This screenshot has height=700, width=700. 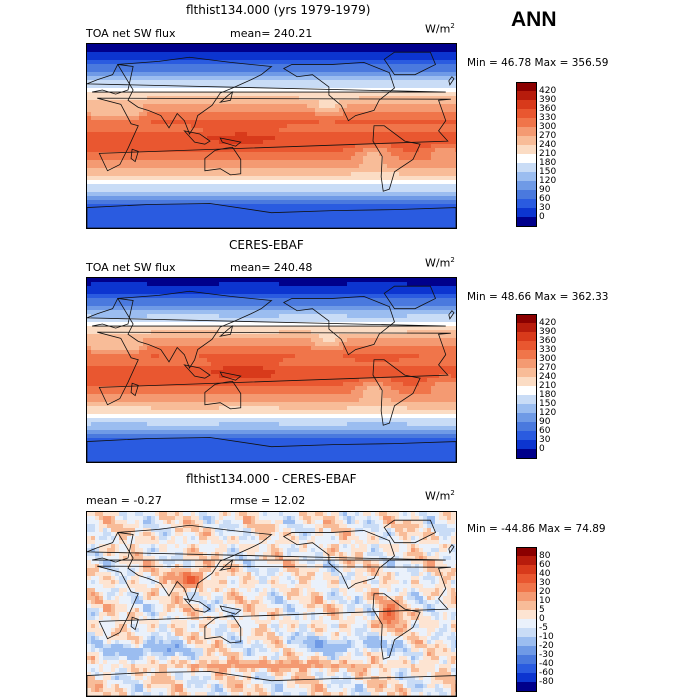 I want to click on colorbar-tick-label: 60, so click(x=545, y=564).